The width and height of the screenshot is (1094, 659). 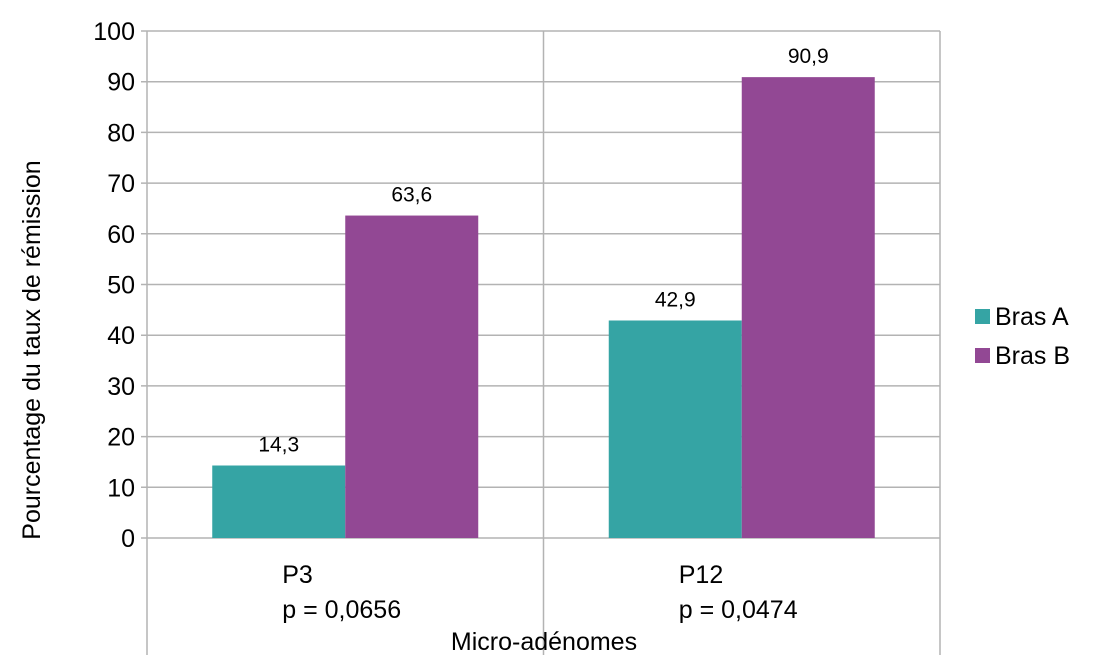 What do you see at coordinates (121, 286) in the screenshot?
I see `y-tick-label: 50` at bounding box center [121, 286].